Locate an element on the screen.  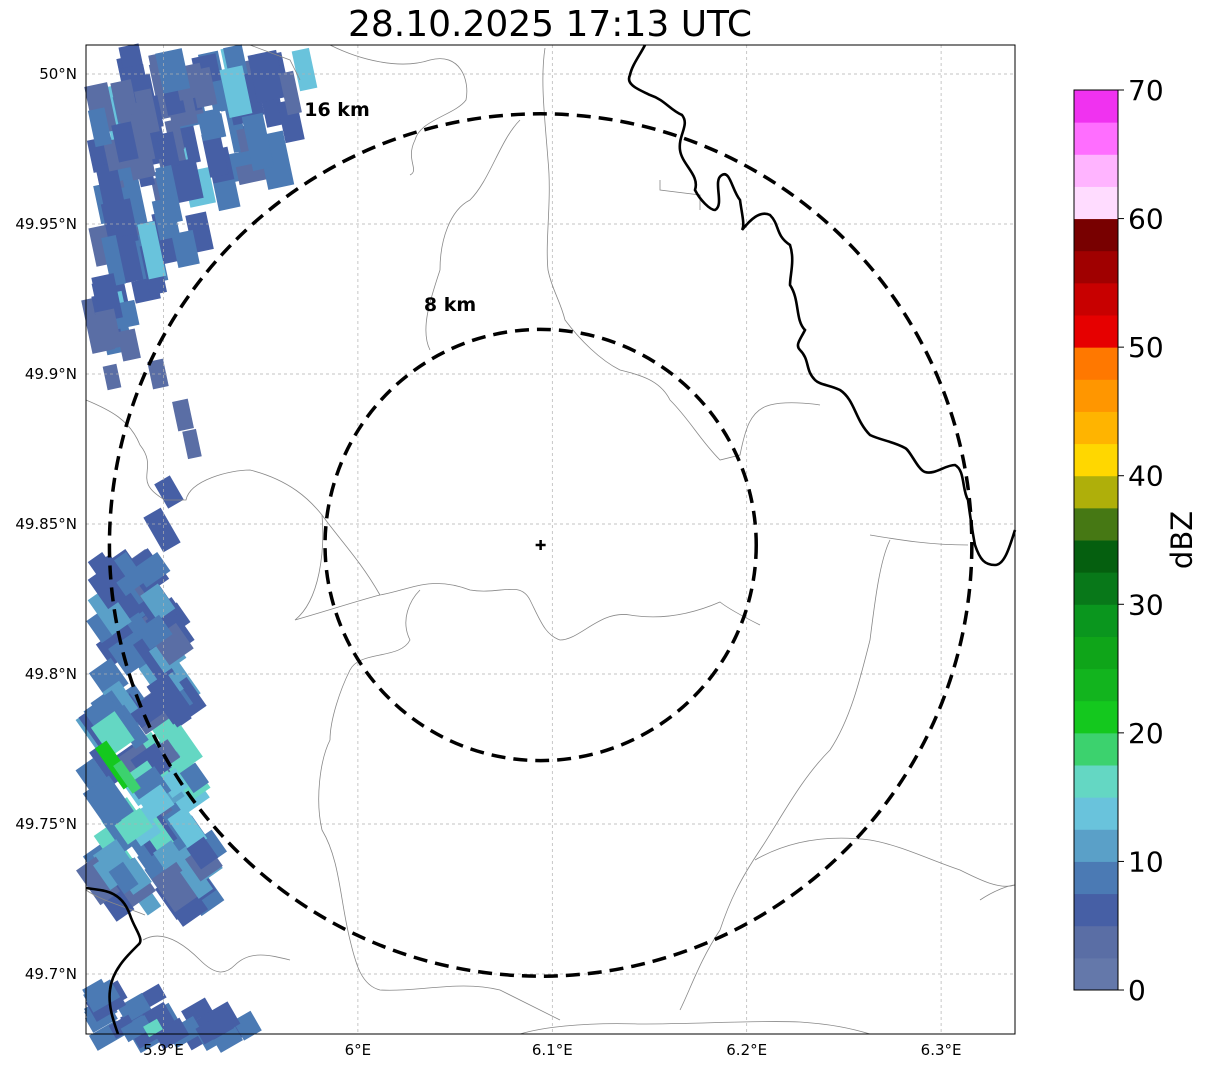
lon-tick-label: 6°E is located at coordinates (358, 1050).